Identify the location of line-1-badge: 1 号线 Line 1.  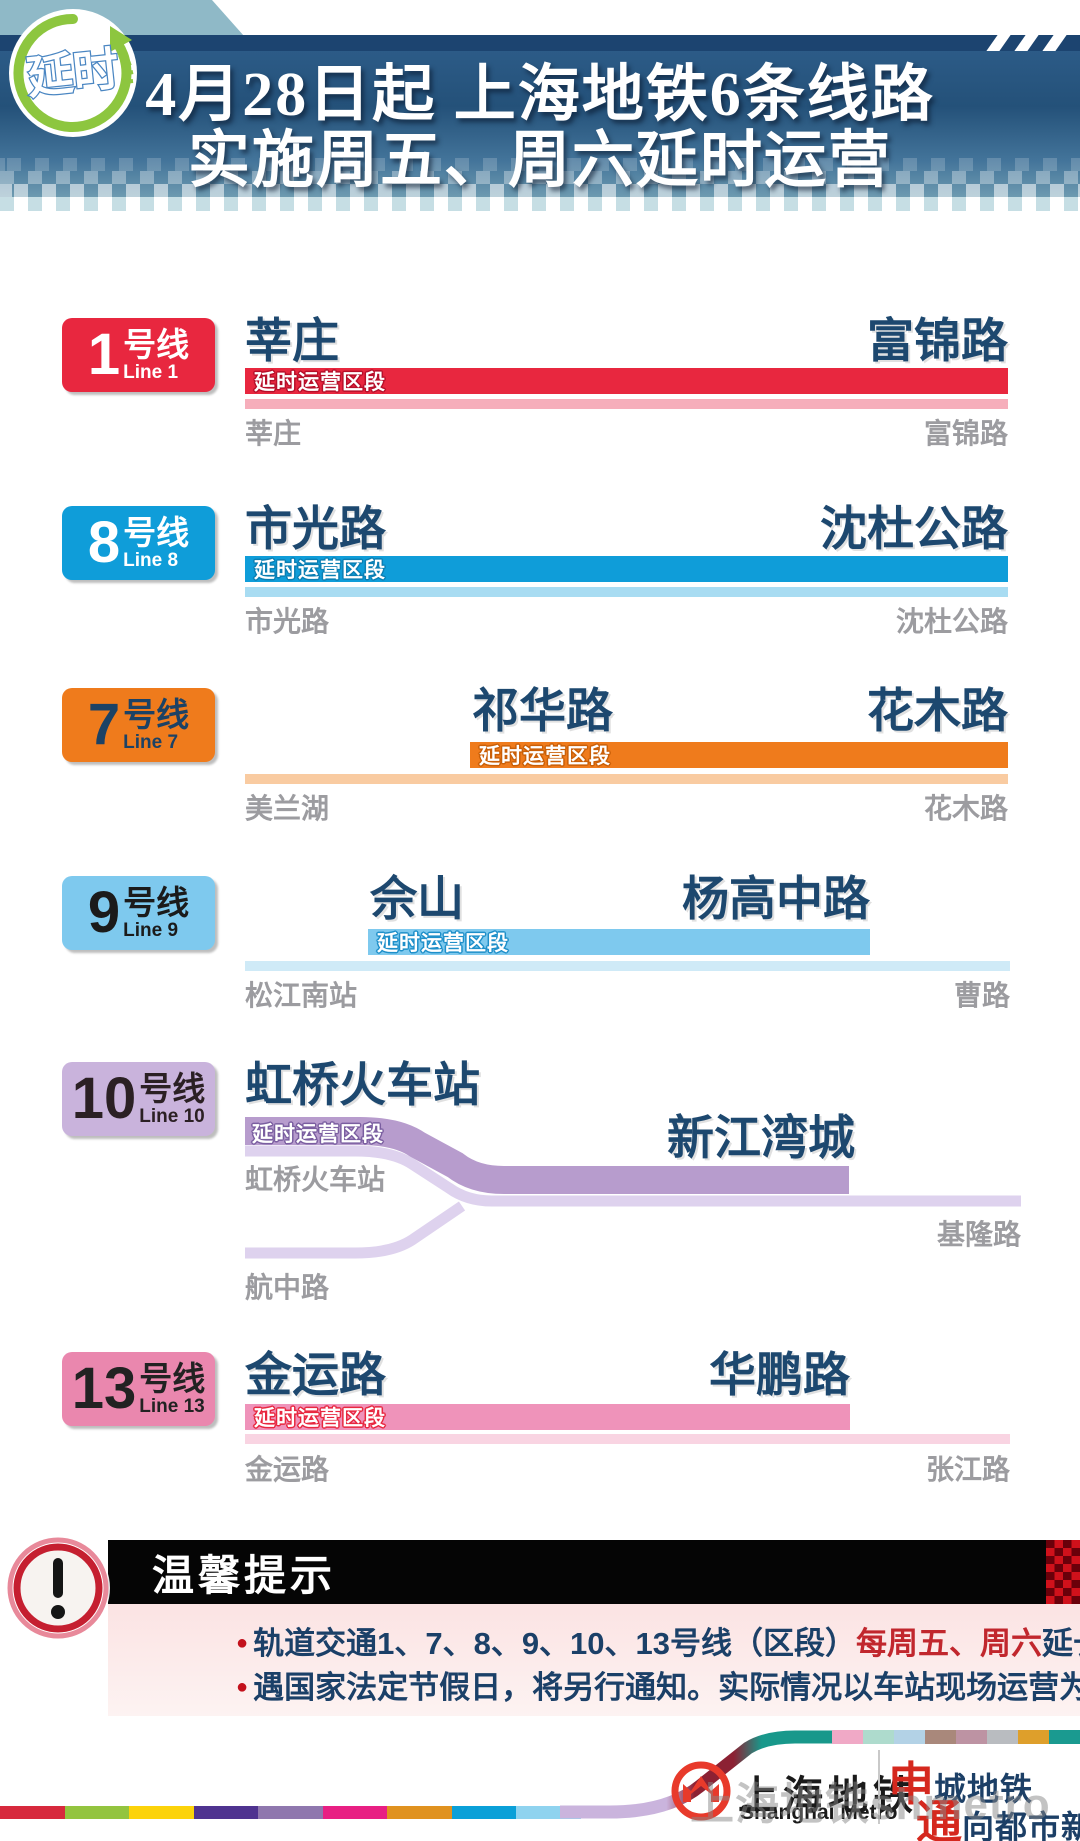
(138, 355).